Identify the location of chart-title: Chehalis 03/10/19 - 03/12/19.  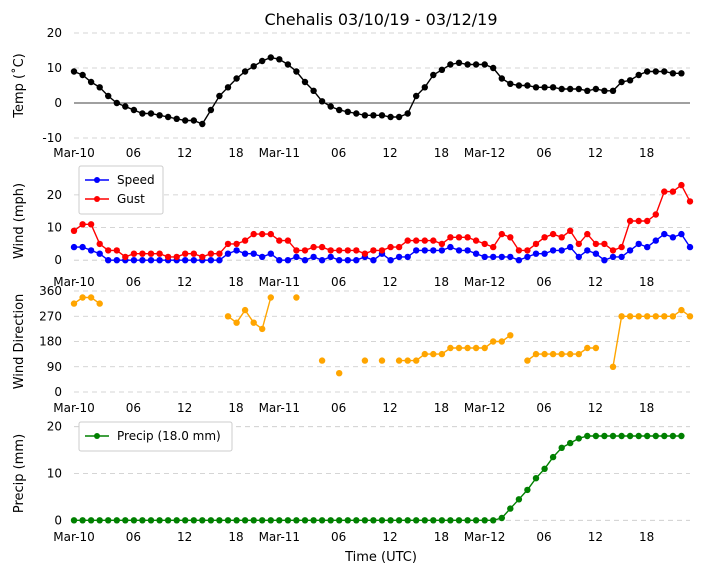
(380, 19).